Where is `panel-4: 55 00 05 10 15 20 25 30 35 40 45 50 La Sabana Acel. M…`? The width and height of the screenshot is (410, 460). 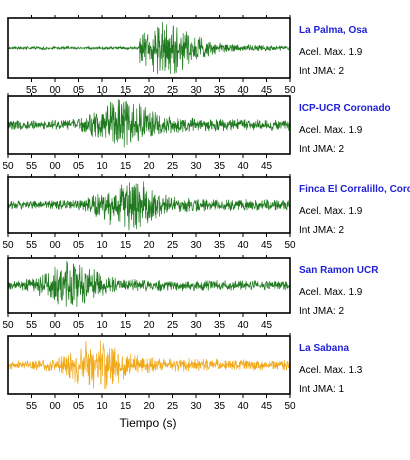
panel-4: 55 00 05 10 15 20 25 30 35 40 45 50 La Sabana Acel. M… is located at coordinates (185, 372).